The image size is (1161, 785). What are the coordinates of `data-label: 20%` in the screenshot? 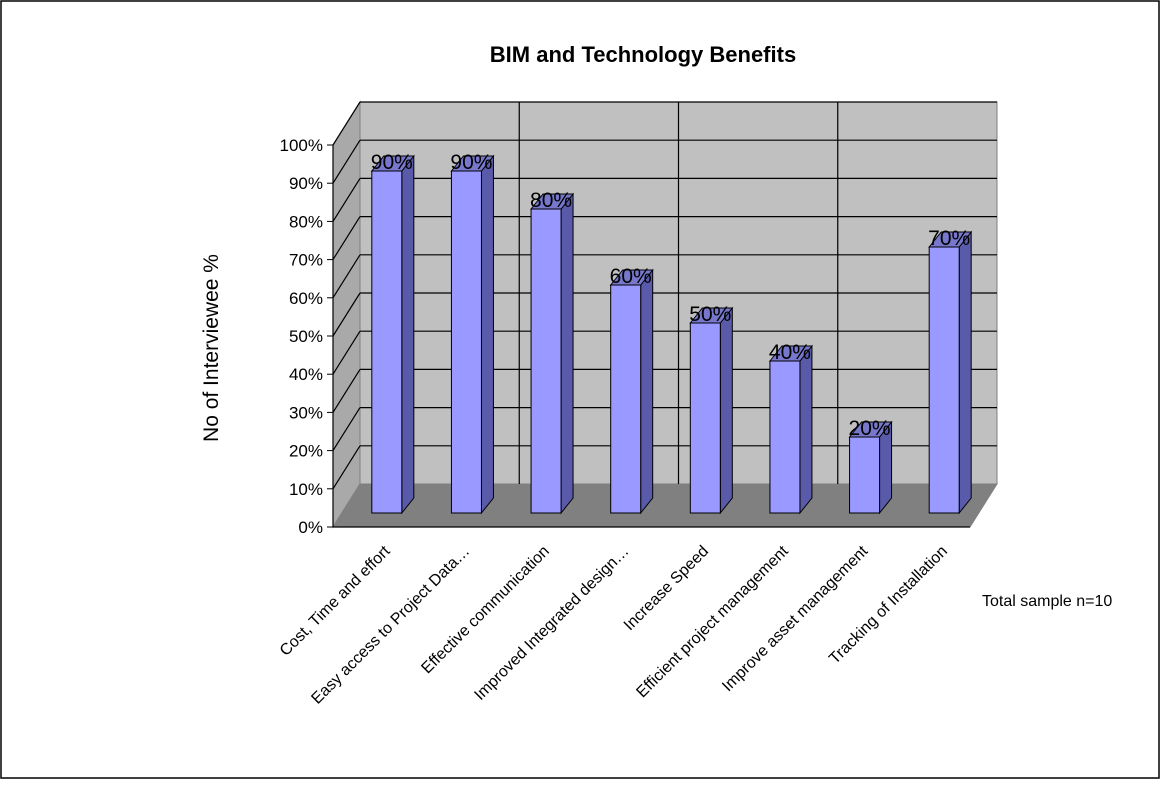 It's located at (870, 428).